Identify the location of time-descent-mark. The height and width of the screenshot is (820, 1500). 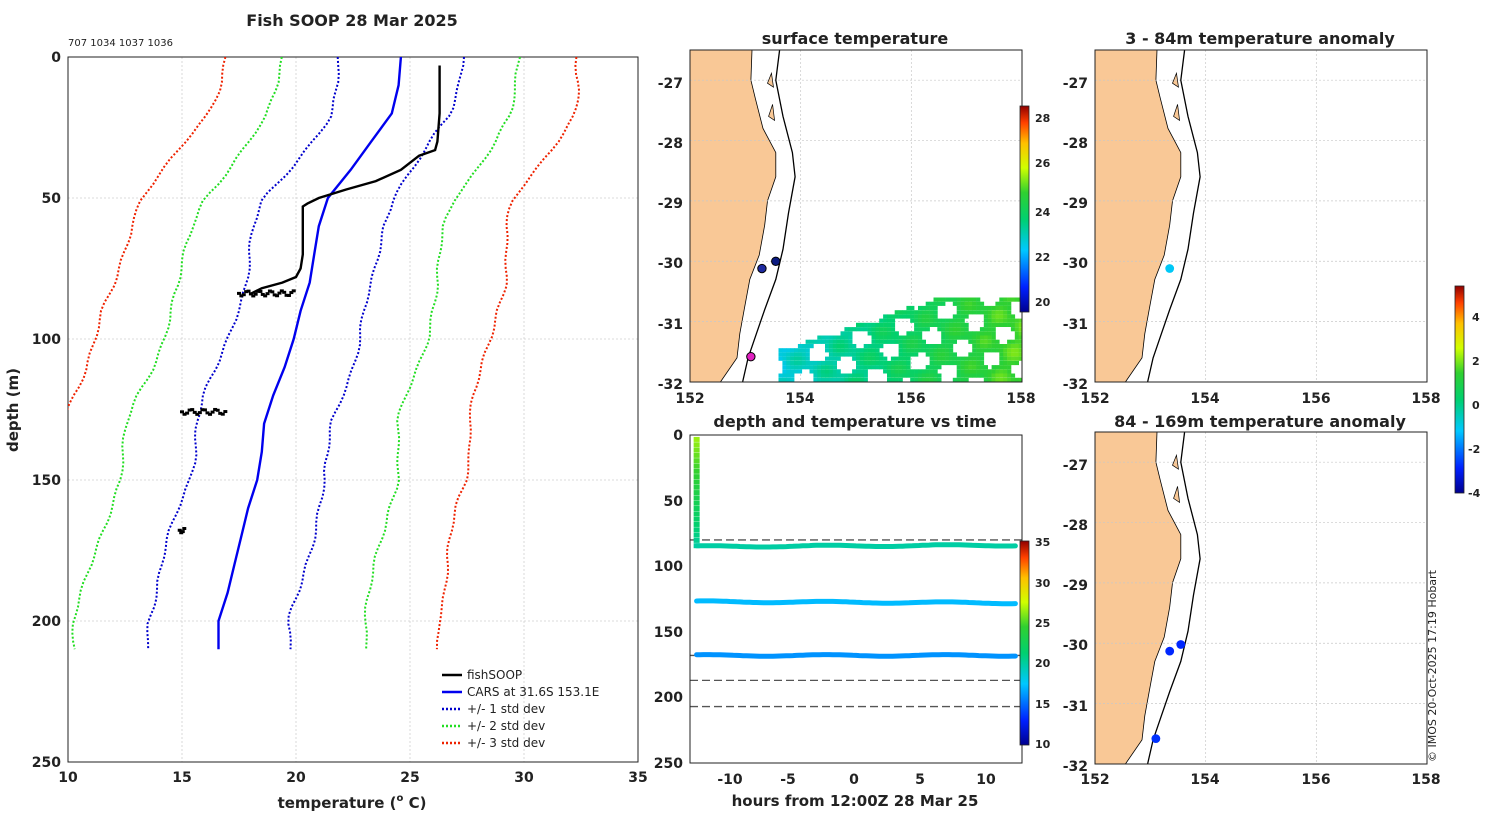
(696, 450).